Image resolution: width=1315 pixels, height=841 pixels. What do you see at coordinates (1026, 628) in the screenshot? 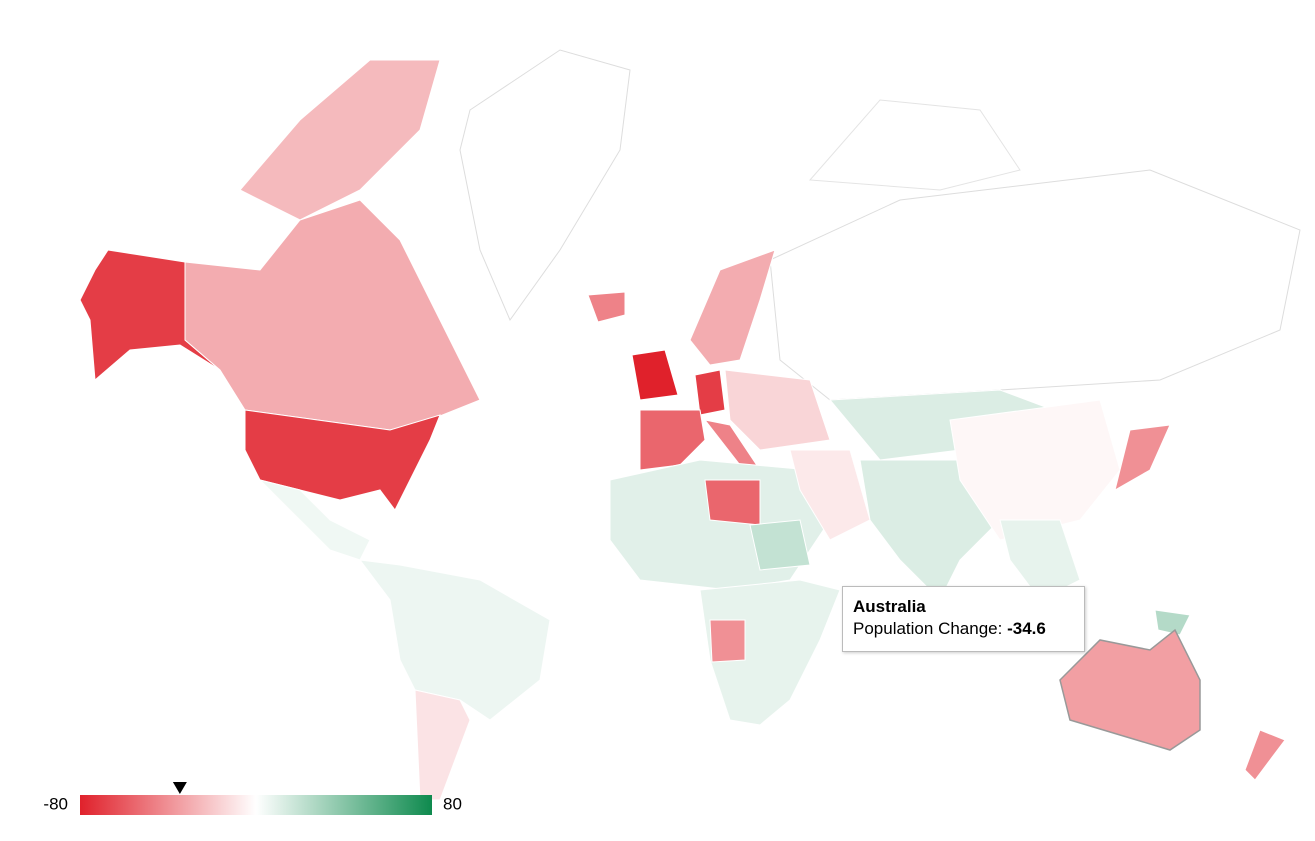
I see `tooltip-value: -34.6` at bounding box center [1026, 628].